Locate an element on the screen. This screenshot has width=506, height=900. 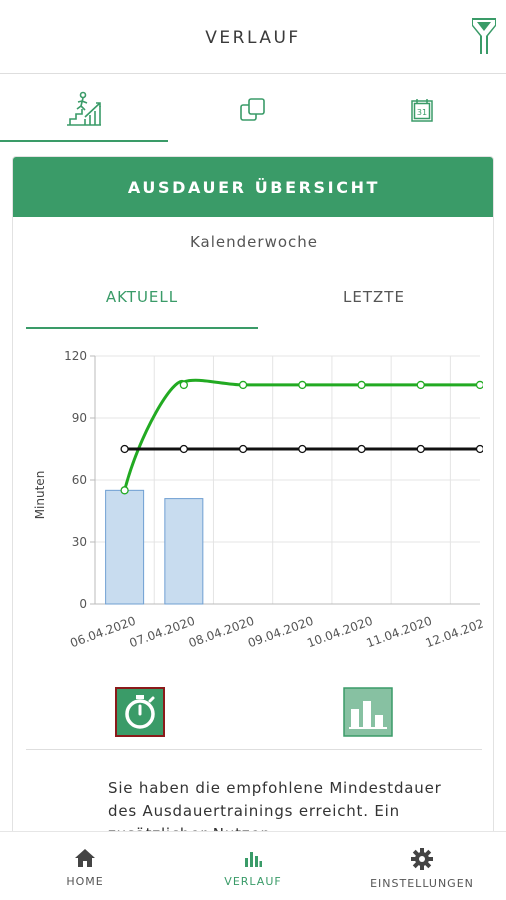
nav-settings-label: EINSTELLUNGEN is located at coordinates (422, 883).